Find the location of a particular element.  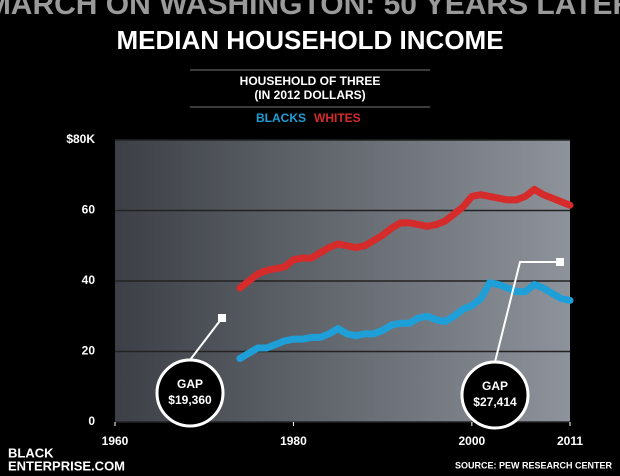

subtitle: HOUSEHOLD OF THREE is located at coordinates (310, 81).